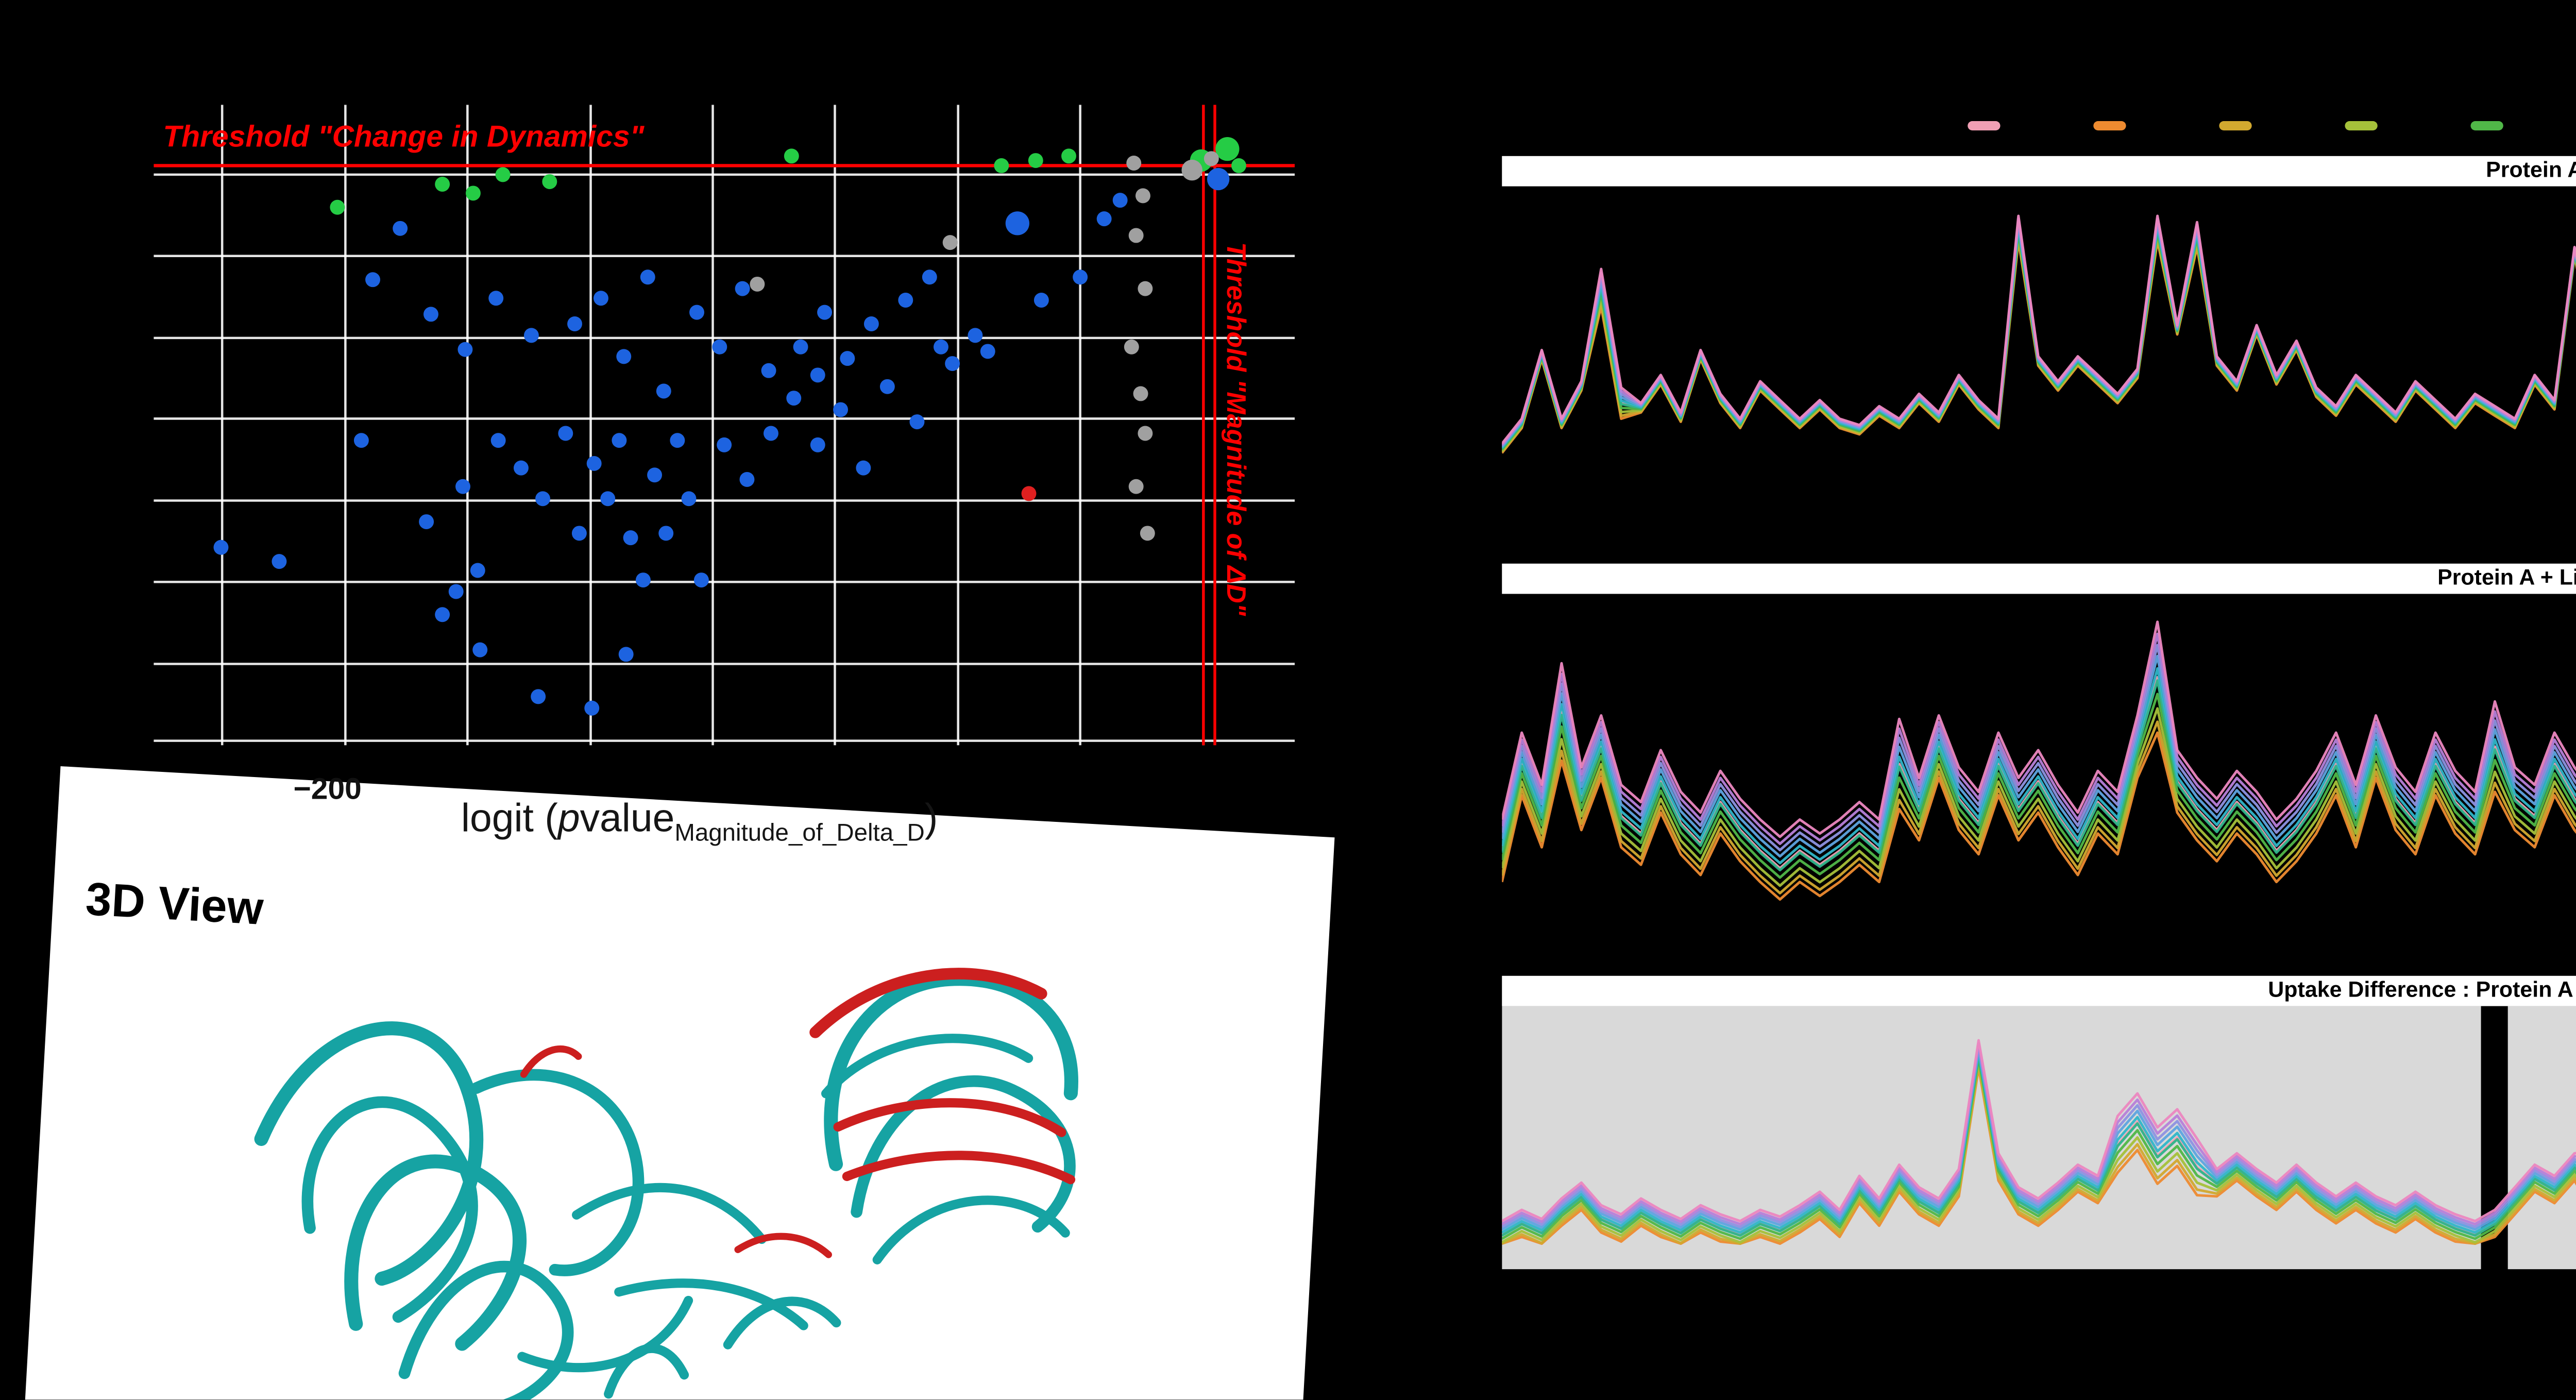 This screenshot has height=1400, width=2576. I want to click on volcano-x-tick-label: −200, so click(327, 788).